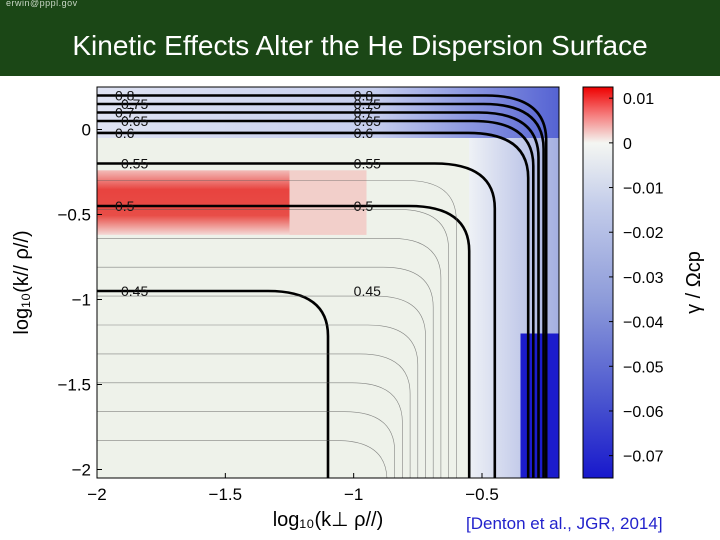  Describe the element at coordinates (638, 99) in the screenshot. I see `colorbar-tick-label: 0.01` at that location.